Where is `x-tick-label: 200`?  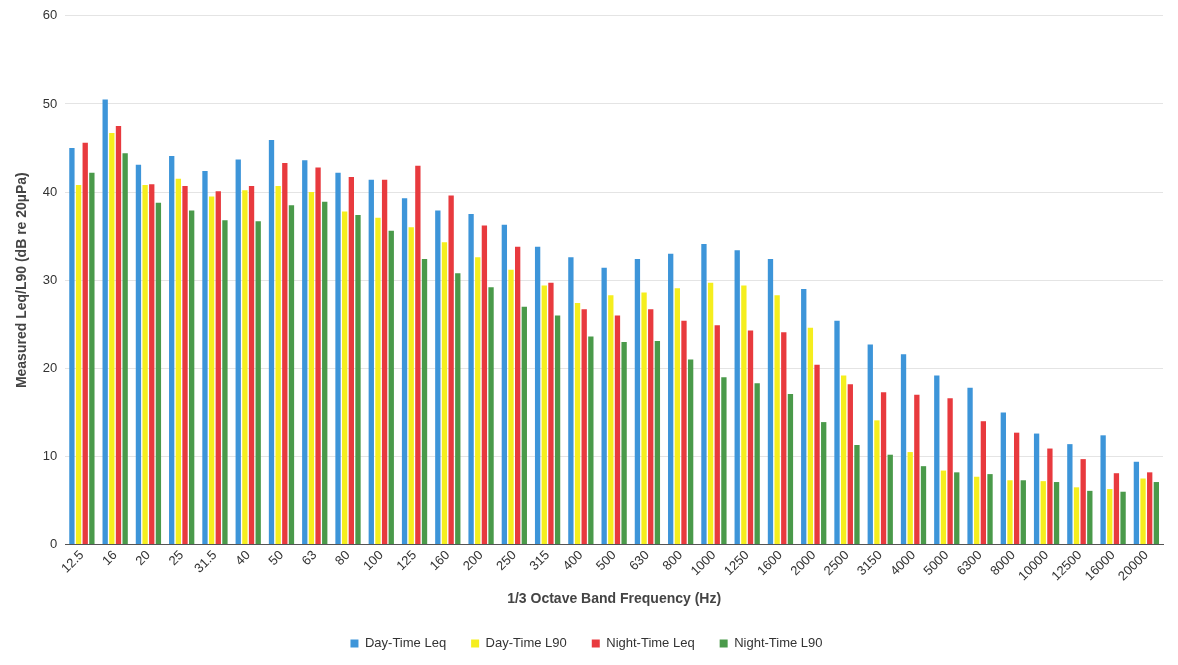
x-tick-label: 200 is located at coordinates (472, 560).